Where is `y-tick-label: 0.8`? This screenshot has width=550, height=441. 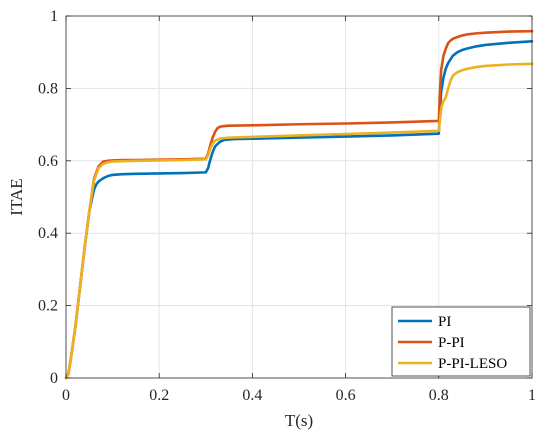 y-tick-label: 0.8 is located at coordinates (48, 88).